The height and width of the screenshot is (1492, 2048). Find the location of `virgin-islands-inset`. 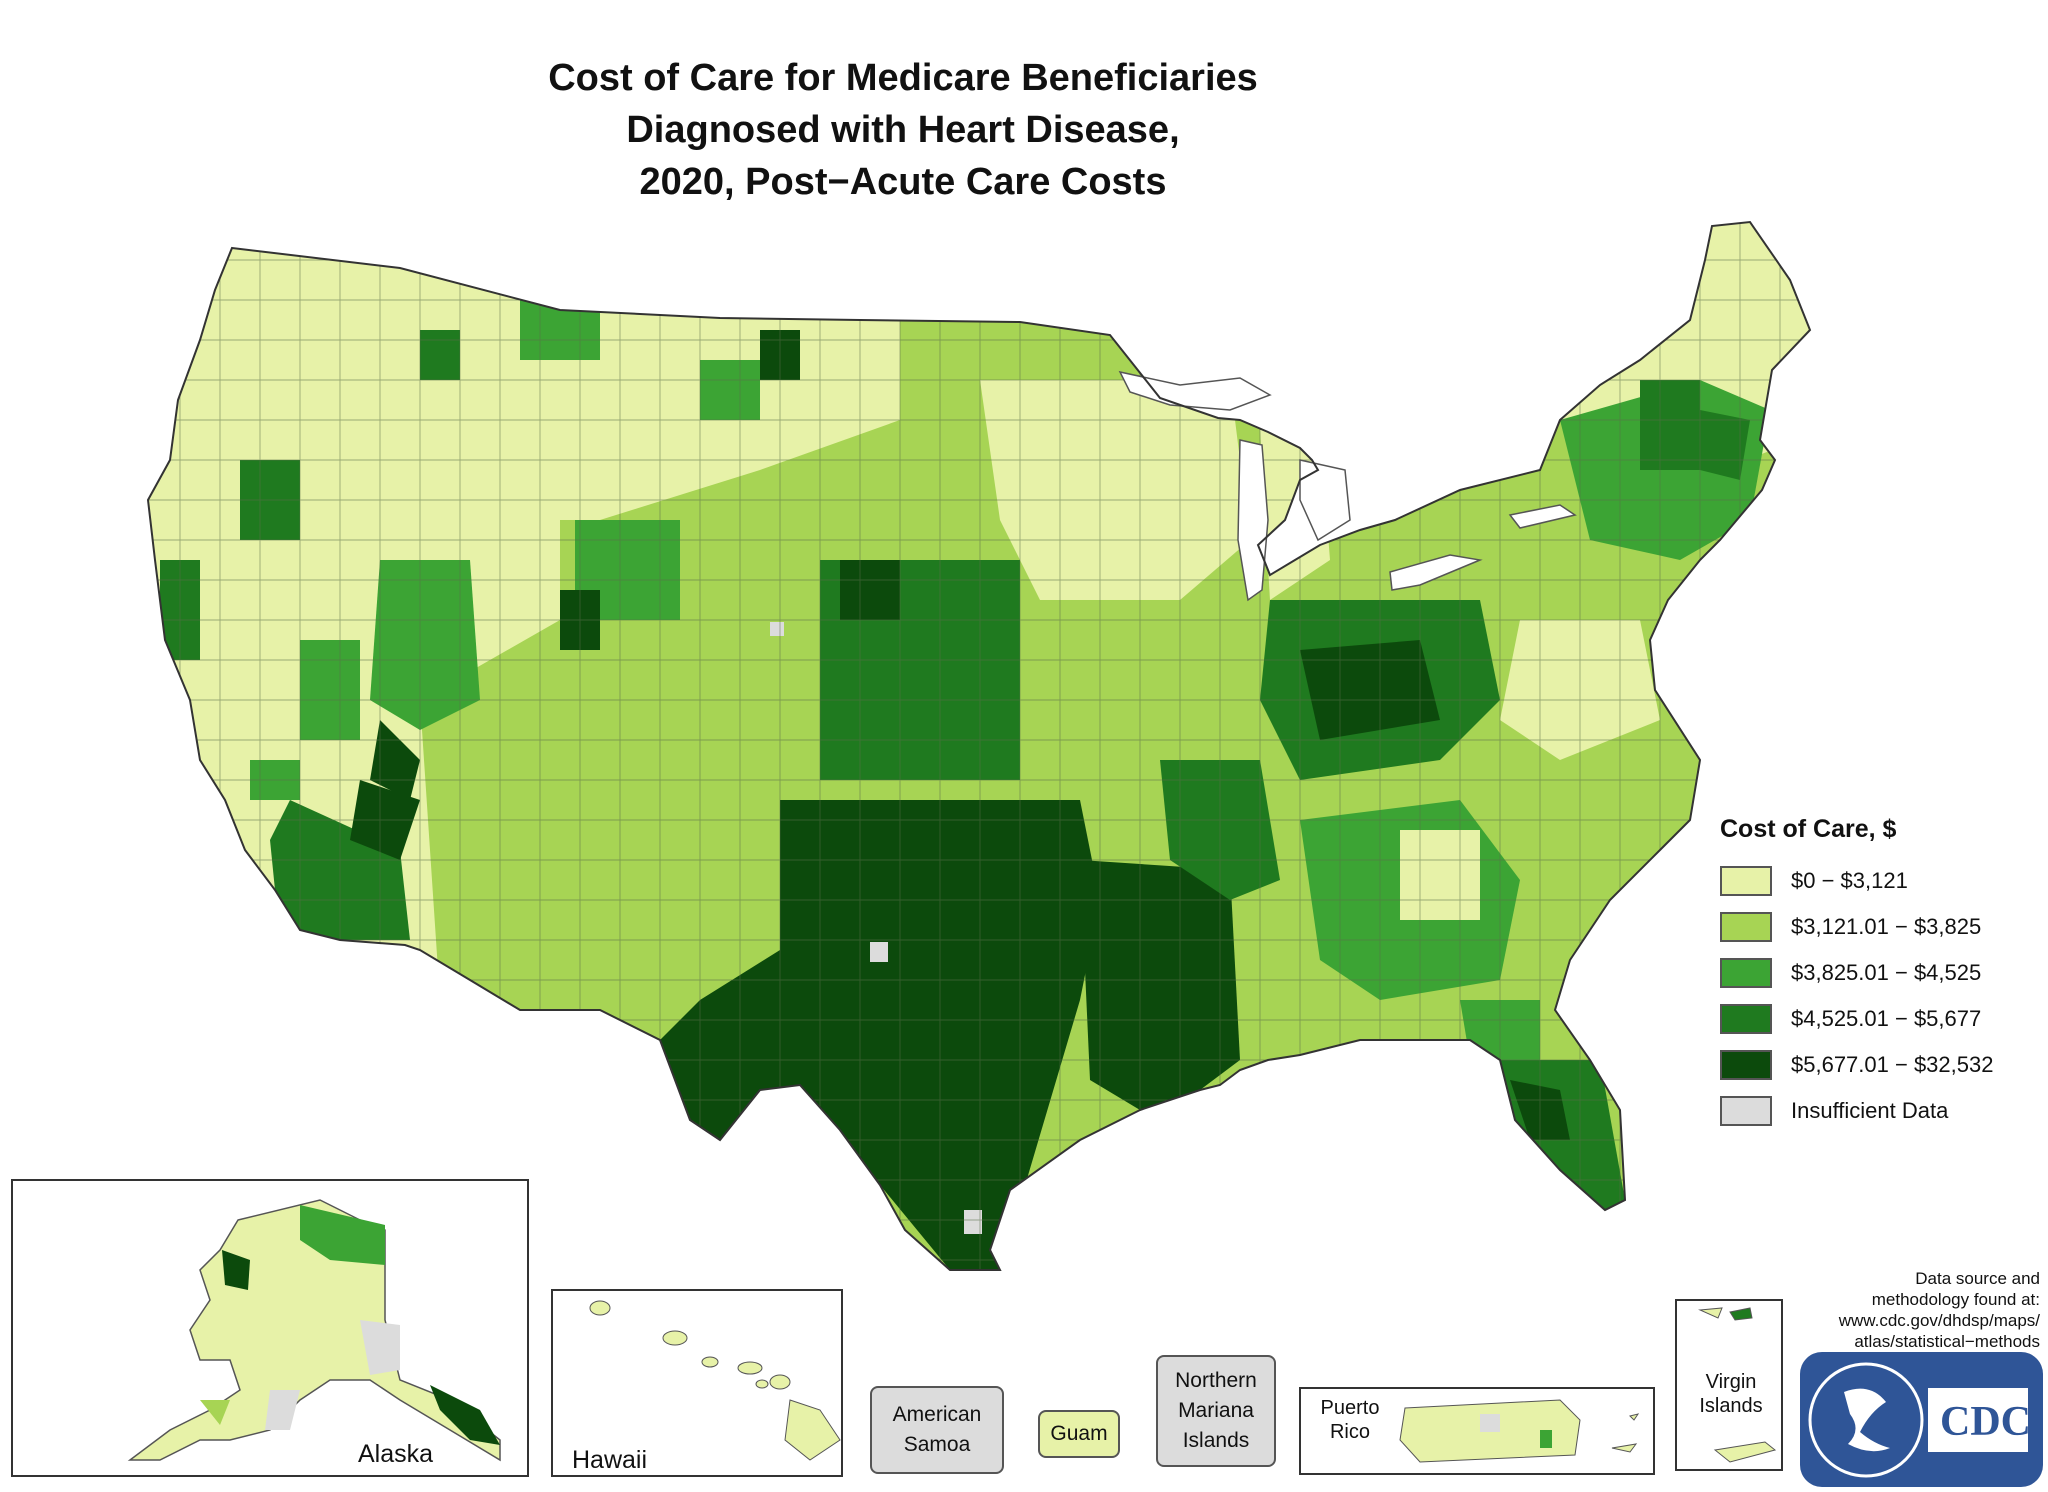

virgin-islands-inset is located at coordinates (1729, 1385).